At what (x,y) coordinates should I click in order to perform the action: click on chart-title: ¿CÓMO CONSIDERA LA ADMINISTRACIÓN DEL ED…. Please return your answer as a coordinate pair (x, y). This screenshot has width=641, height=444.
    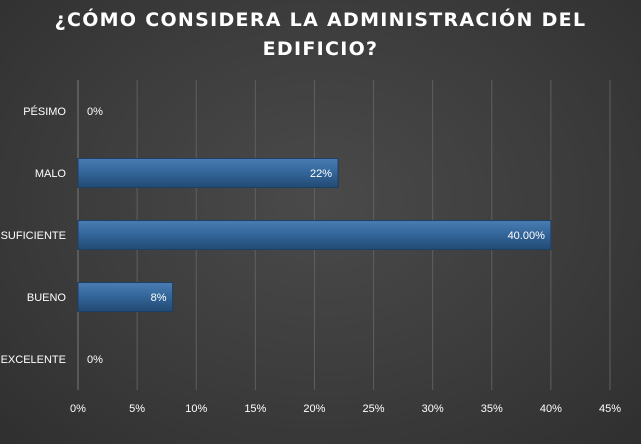
    Looking at the image, I should click on (320, 34).